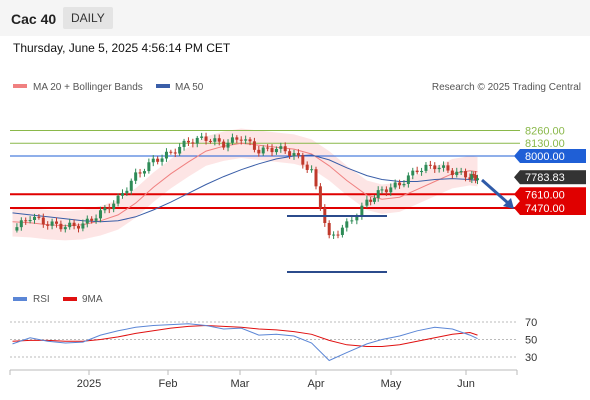 The width and height of the screenshot is (590, 400). What do you see at coordinates (88, 87) in the screenshot?
I see `ma20-legend-label: MA 20 + Bollinger Bands` at bounding box center [88, 87].